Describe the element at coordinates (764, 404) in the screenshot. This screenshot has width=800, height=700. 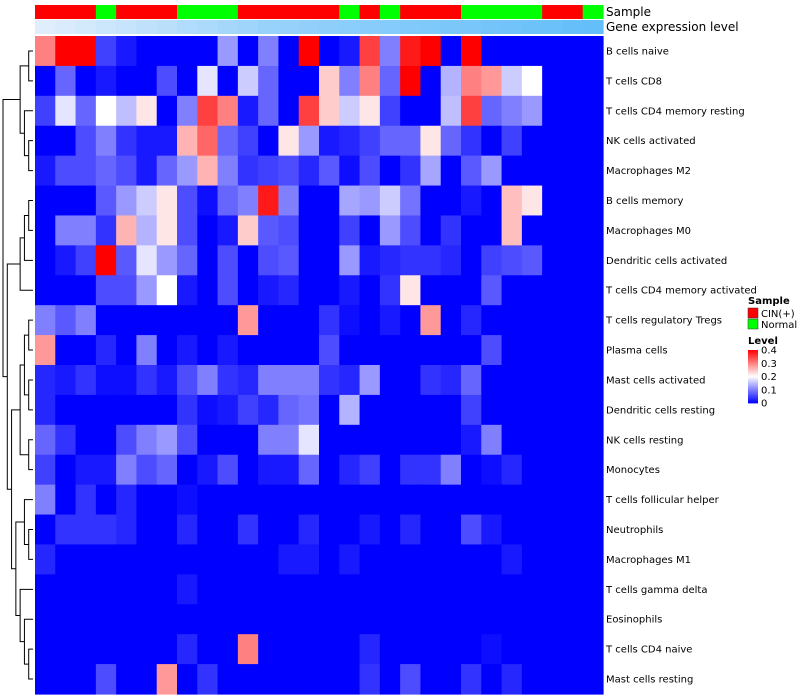
I see `colorbar-tick-label: 0` at that location.